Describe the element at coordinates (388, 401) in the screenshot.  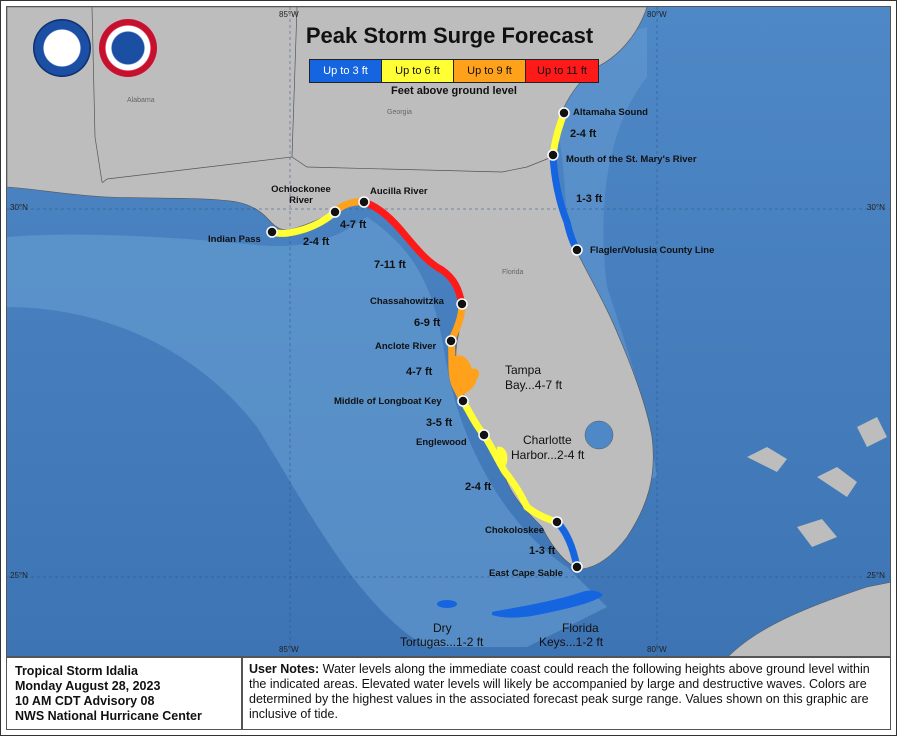
I see `label-longboat: Middle of Longboat Key` at that location.